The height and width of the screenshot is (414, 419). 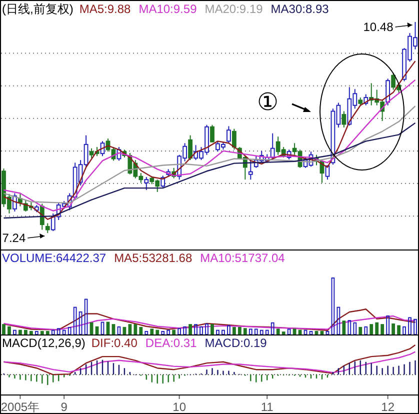 What do you see at coordinates (378, 27) in the screenshot?
I see `annotation: 10.48` at bounding box center [378, 27].